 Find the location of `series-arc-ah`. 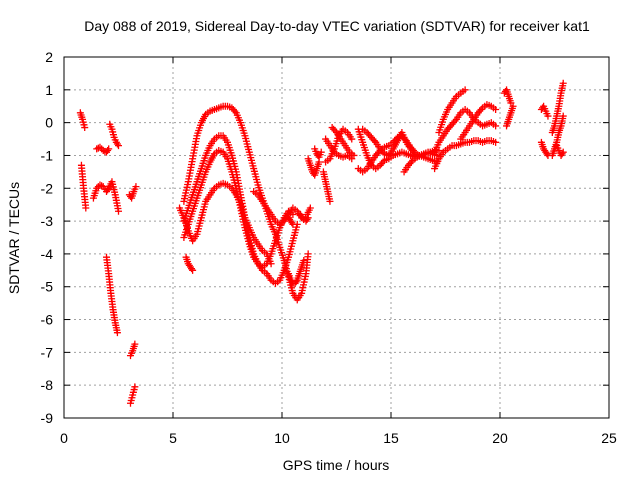

series-arc-ah is located at coordinates (544, 111).